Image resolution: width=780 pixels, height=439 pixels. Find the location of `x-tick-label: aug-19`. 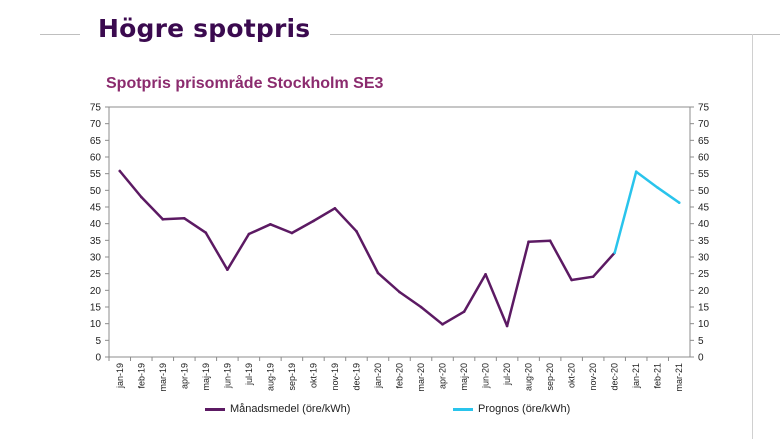

x-tick-label: aug-19 is located at coordinates (270, 377).